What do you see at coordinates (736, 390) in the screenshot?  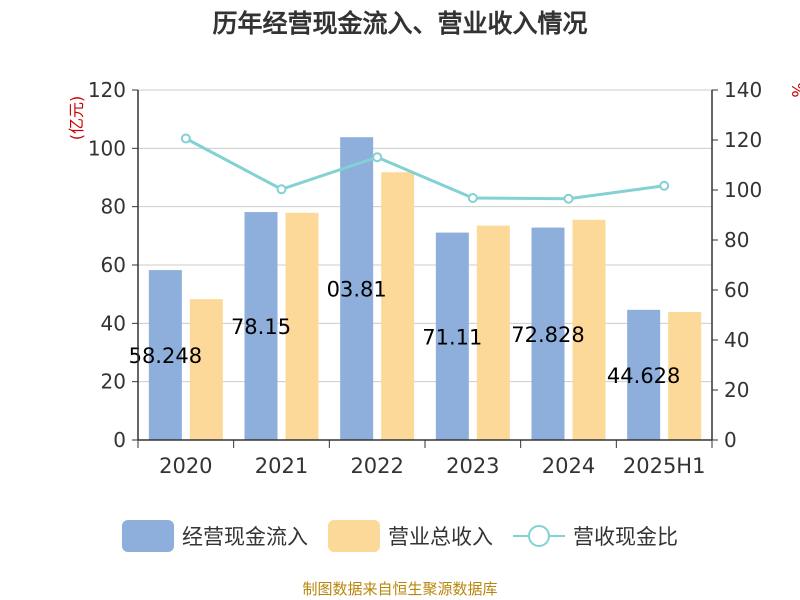 I see `y-right-tick-label: 20` at bounding box center [736, 390].